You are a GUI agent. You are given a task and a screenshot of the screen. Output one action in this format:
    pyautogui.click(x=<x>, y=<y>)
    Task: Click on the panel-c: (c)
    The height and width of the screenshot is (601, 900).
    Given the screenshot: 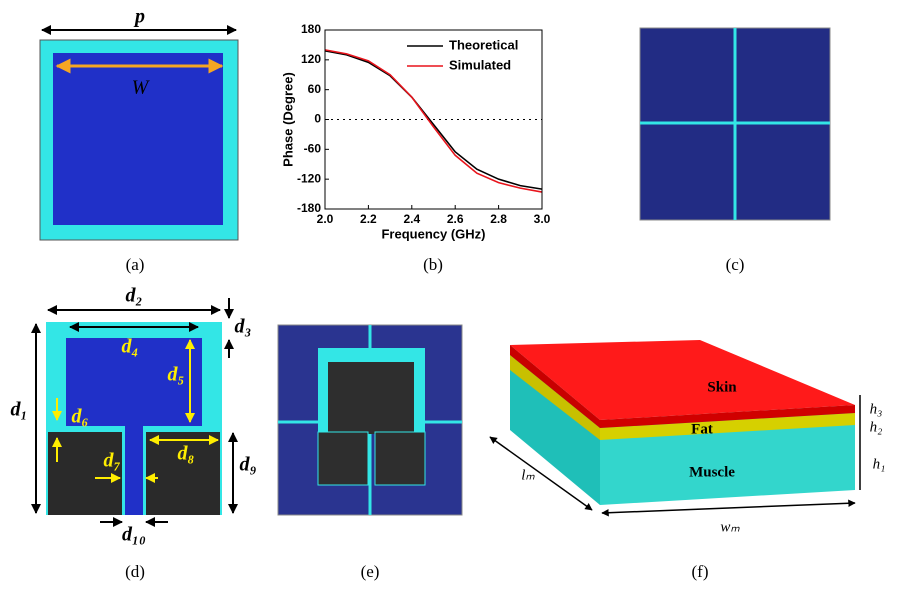 What is the action you would take?
    pyautogui.click(x=735, y=150)
    